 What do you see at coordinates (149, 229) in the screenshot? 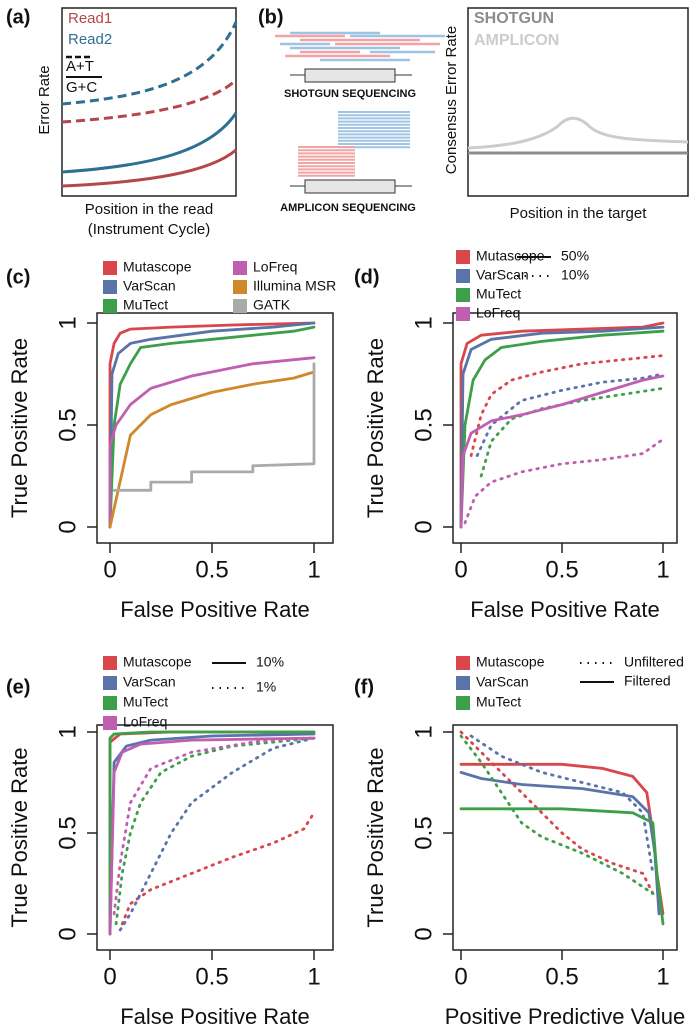
I see `x-axis-label: (Instrument Cycle)` at bounding box center [149, 229].